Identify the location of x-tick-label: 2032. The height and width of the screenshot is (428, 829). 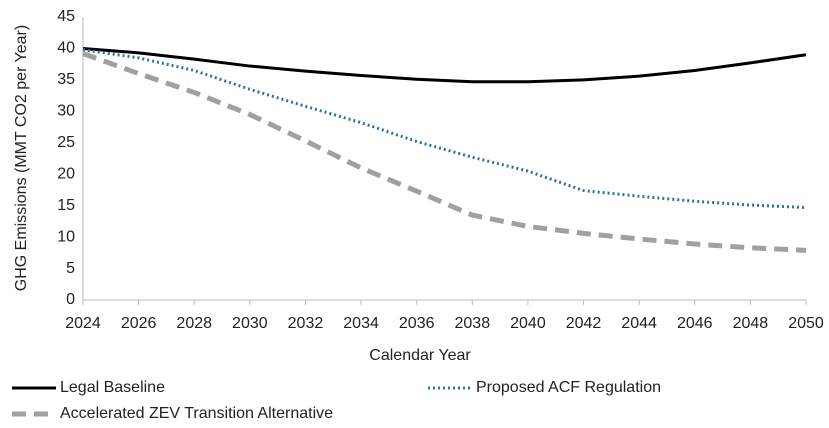
(306, 323).